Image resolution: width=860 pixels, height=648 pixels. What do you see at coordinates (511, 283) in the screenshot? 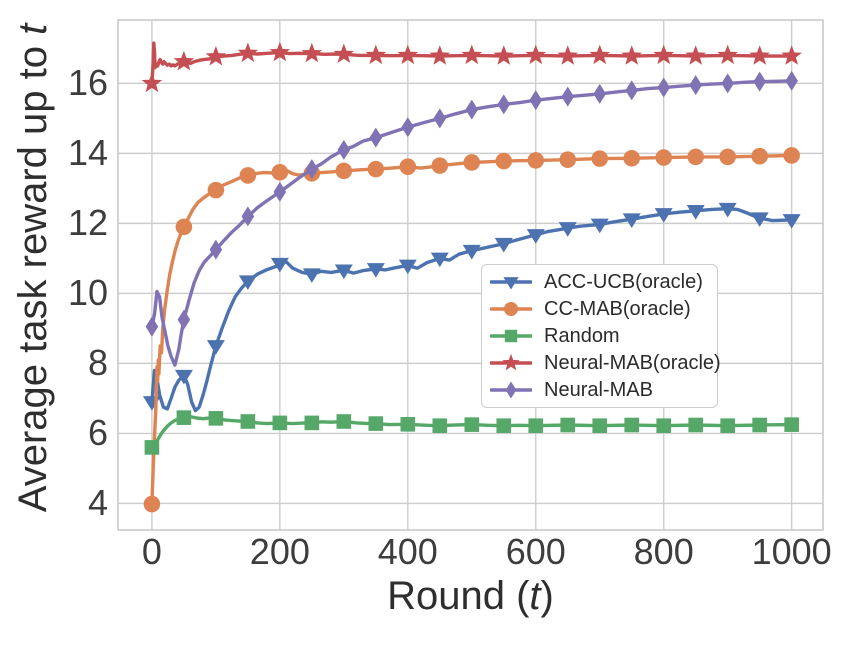
I see `legend-swatch-triangle-down-icon` at bounding box center [511, 283].